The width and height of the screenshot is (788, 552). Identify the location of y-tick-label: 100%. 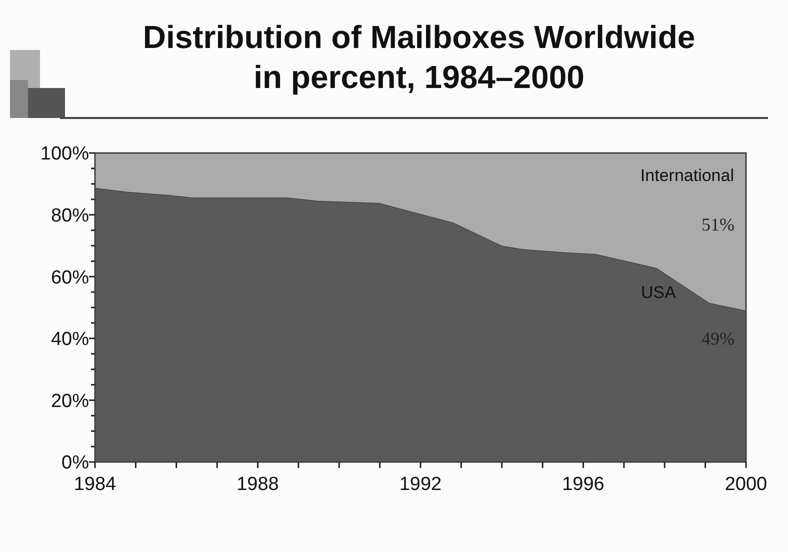
(65, 154).